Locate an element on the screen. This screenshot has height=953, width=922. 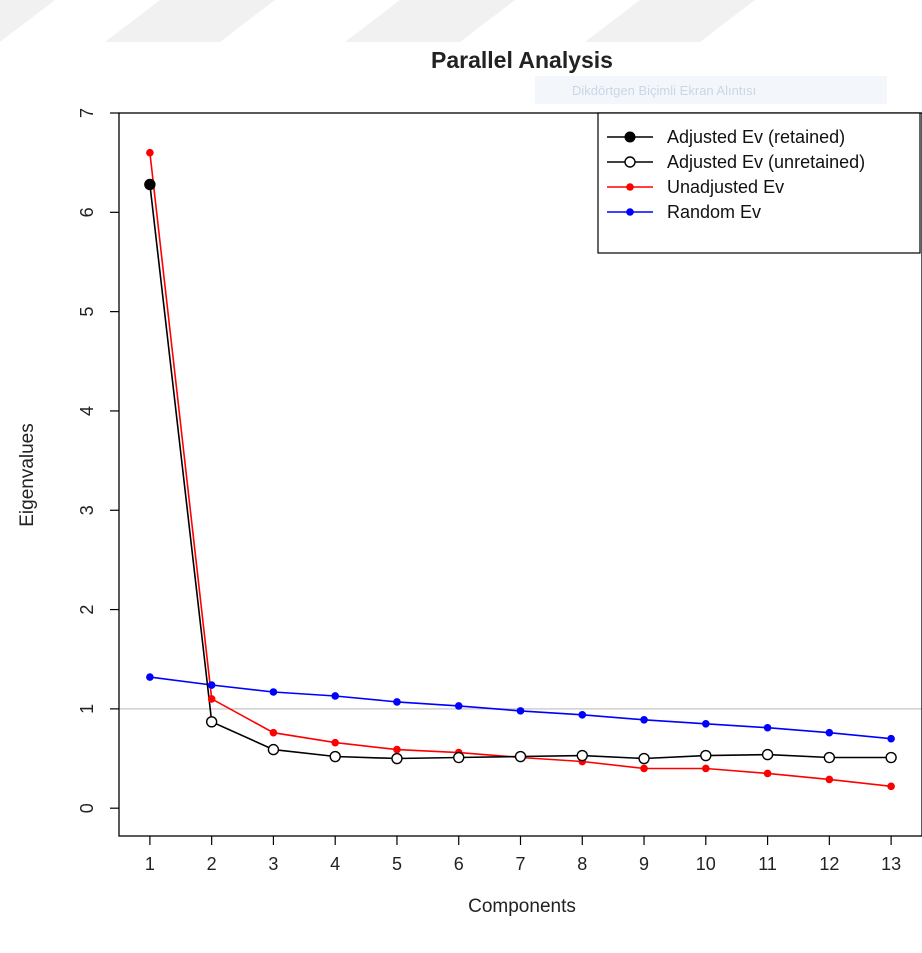
x-tick-label: 13 is located at coordinates (891, 864).